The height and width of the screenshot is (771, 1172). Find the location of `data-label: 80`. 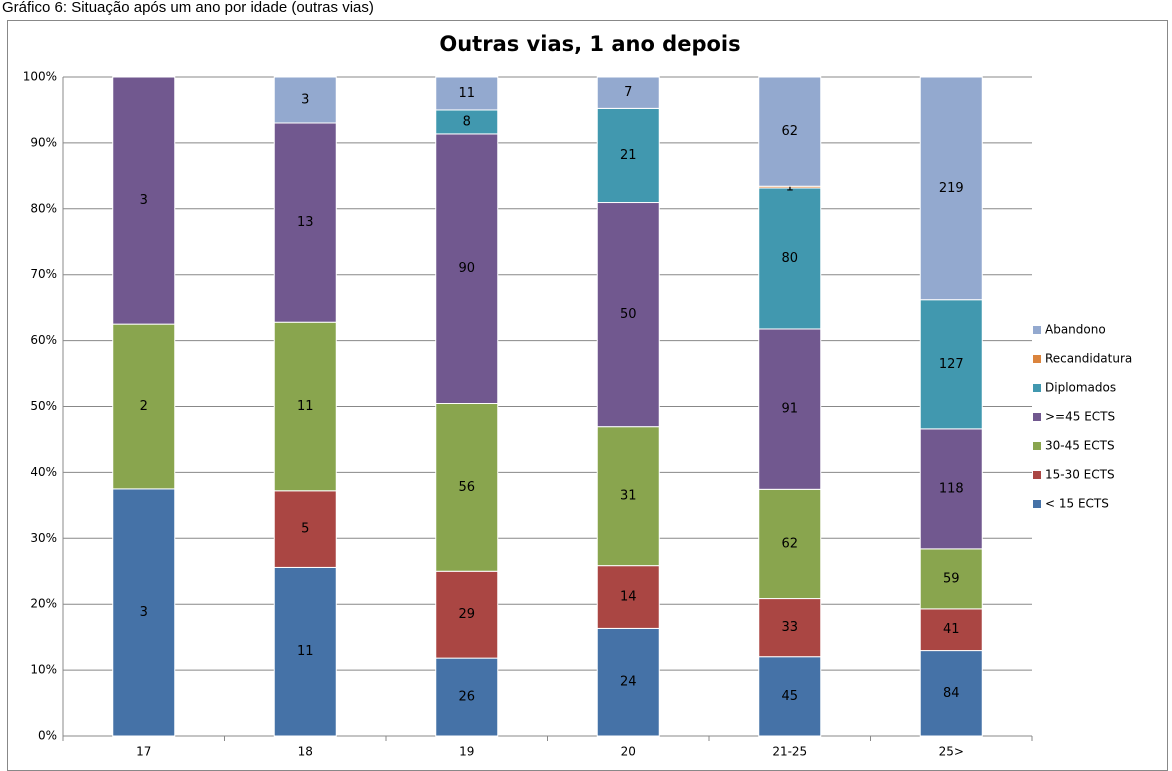

data-label: 80 is located at coordinates (789, 258).